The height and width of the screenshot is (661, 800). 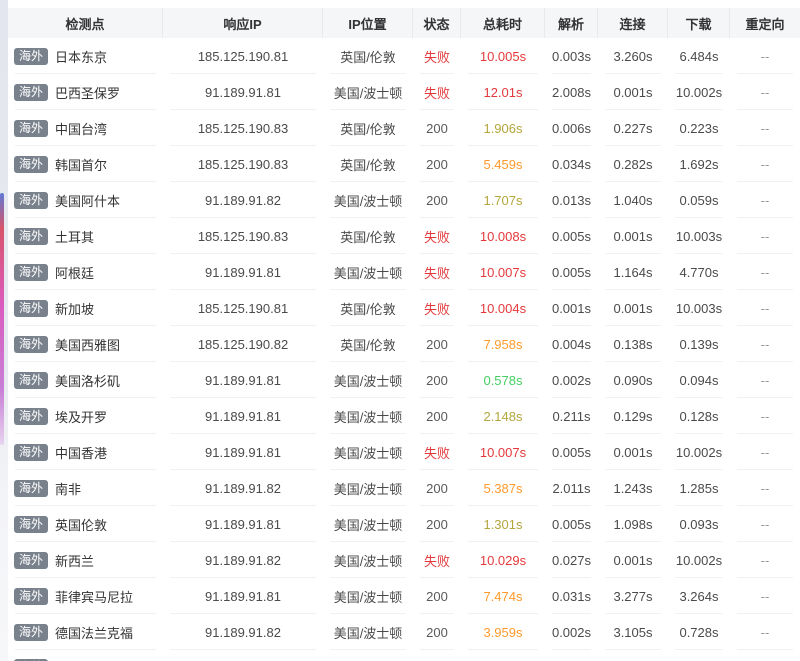 I want to click on node-cell: 海外 日本东京, so click(x=85, y=56).